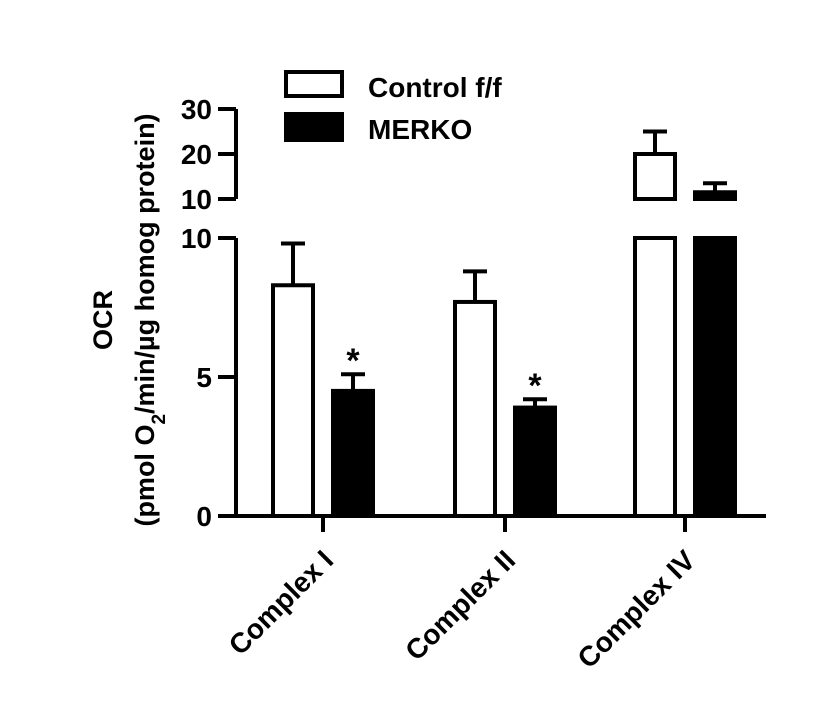 This screenshot has width=818, height=727. I want to click on x-tick-label-0: Complex I, so click(281, 602).